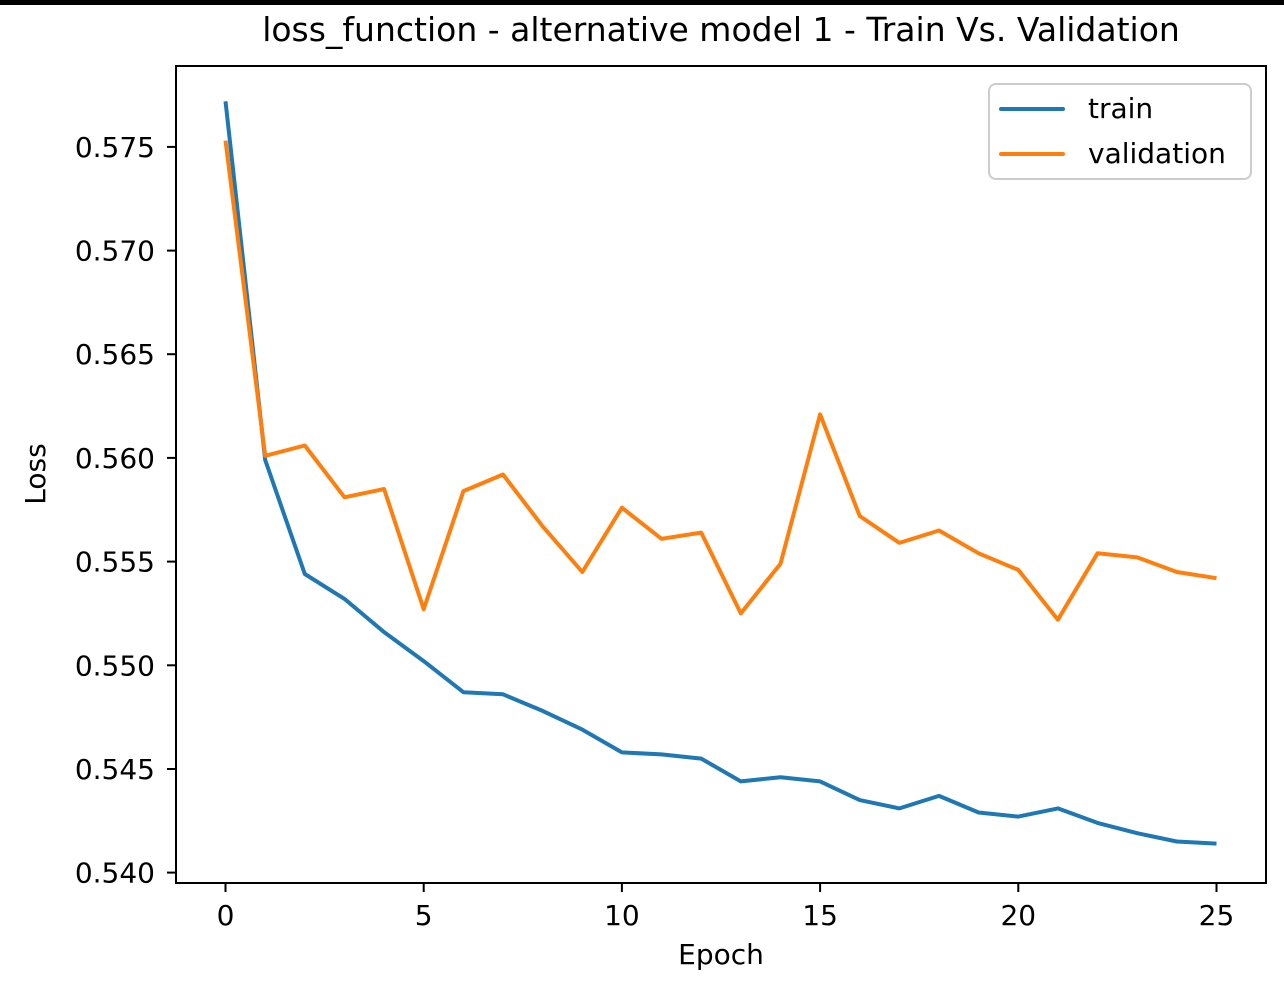 Image resolution: width=1284 pixels, height=998 pixels. I want to click on legend: train validation, so click(1120, 131).